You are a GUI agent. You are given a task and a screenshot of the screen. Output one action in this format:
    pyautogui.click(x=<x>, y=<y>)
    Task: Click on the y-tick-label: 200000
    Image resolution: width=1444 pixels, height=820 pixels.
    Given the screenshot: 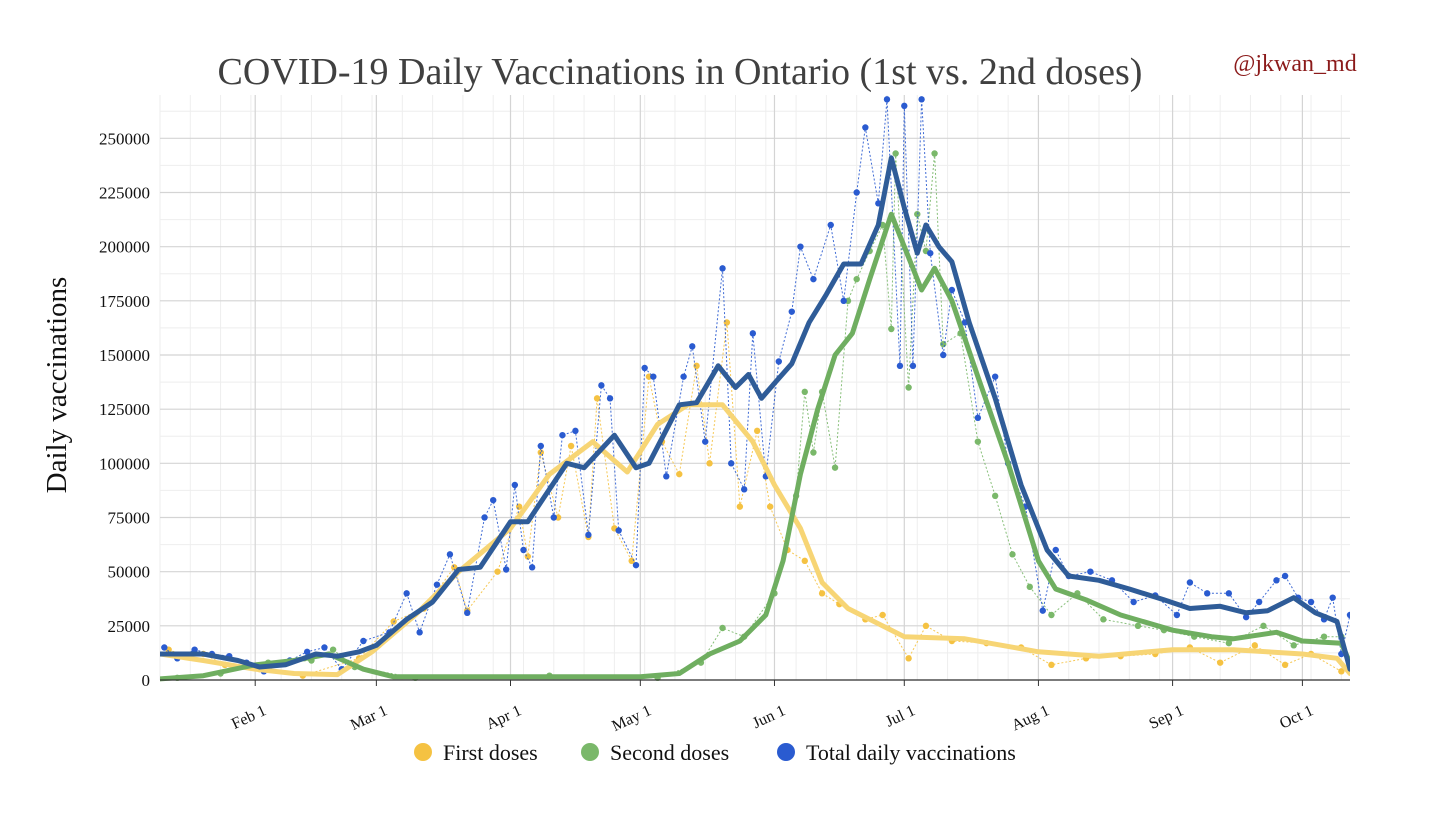 What is the action you would take?
    pyautogui.click(x=124, y=247)
    